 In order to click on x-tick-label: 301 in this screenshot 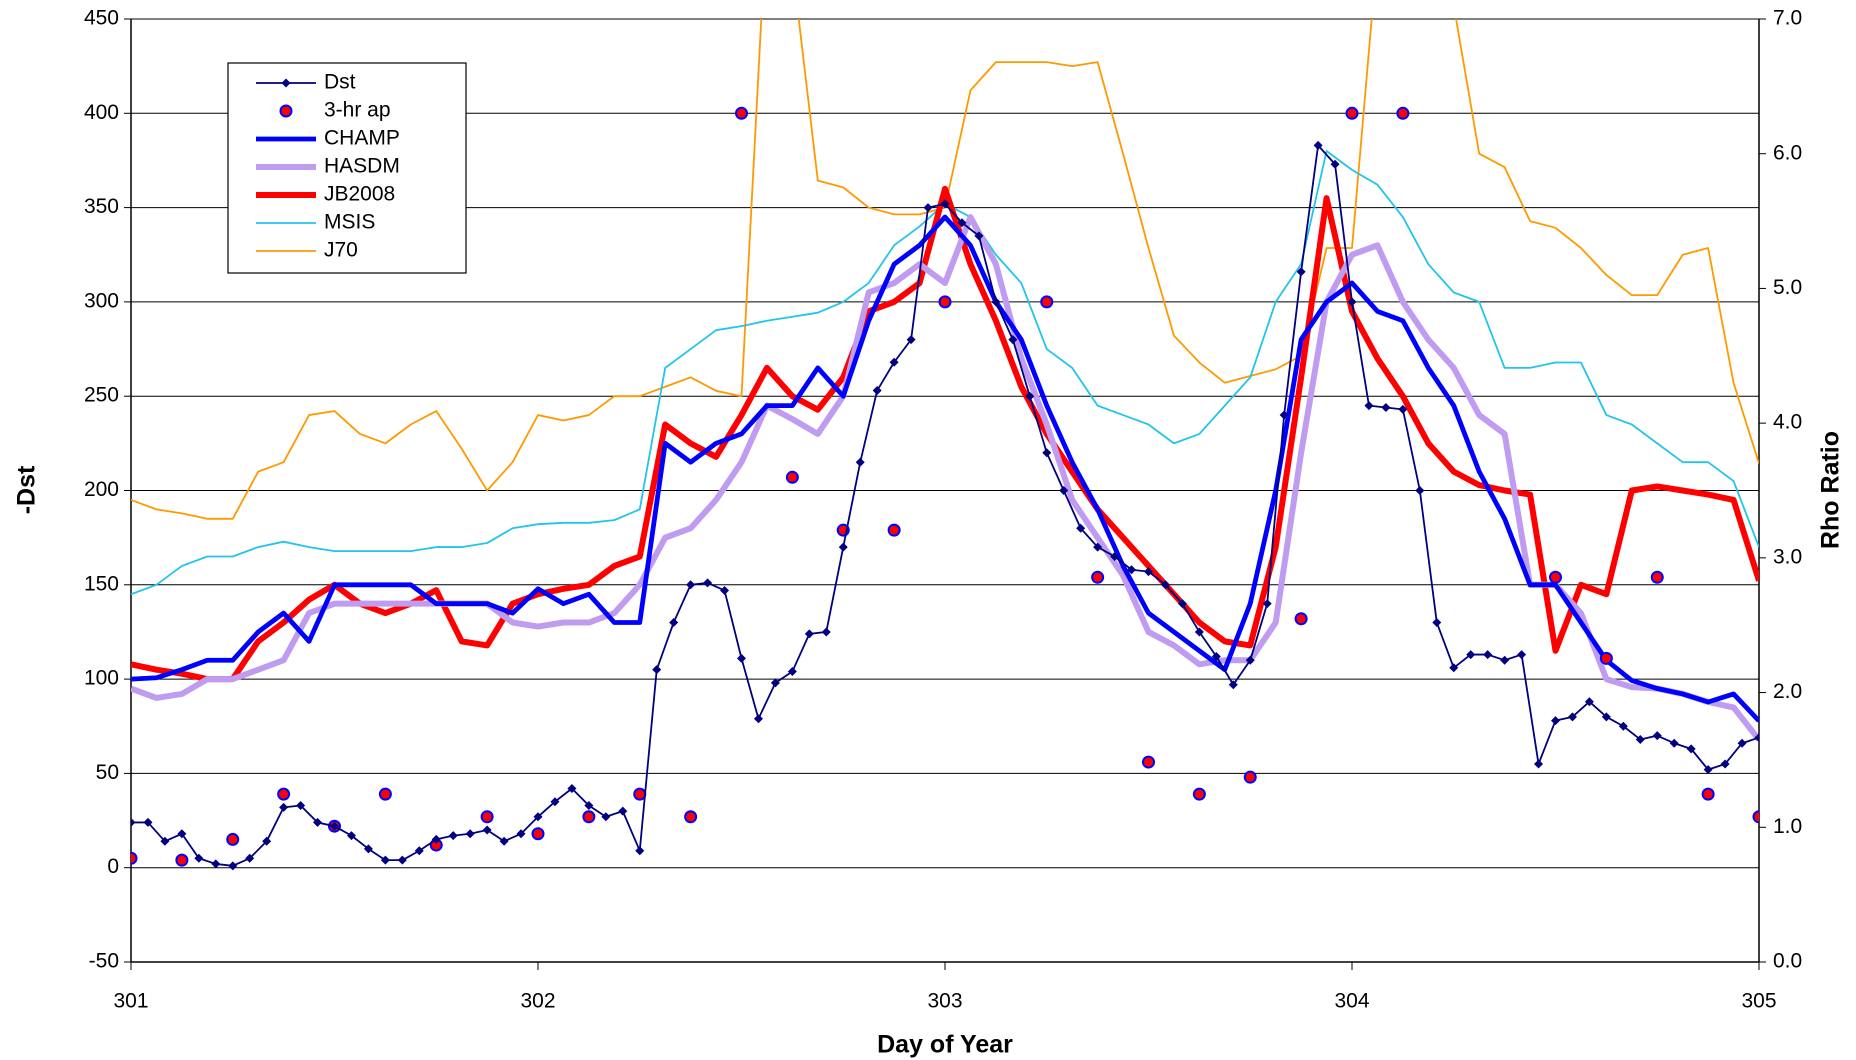, I will do `click(130, 1001)`.